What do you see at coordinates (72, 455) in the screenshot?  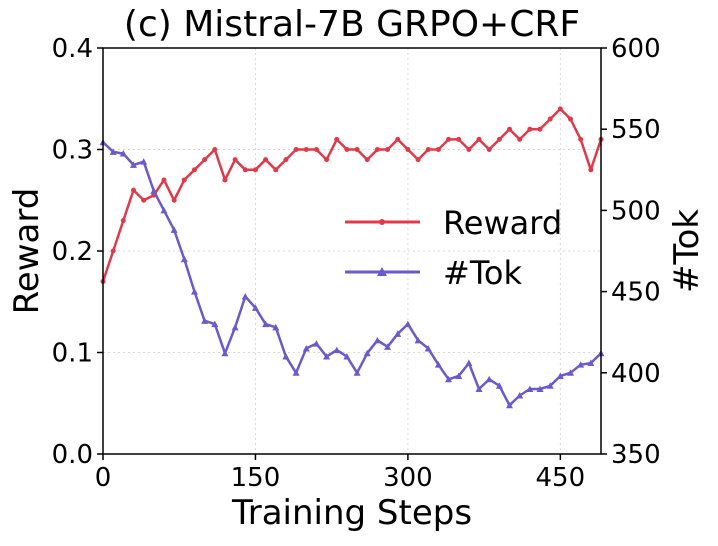 I see `y-tick-label: 0.0` at bounding box center [72, 455].